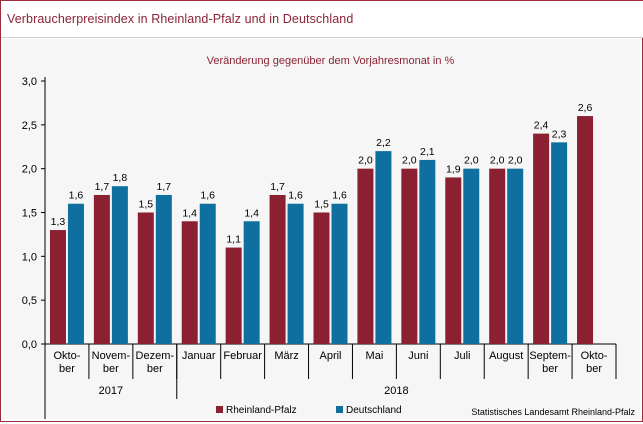  What do you see at coordinates (29, 170) in the screenshot?
I see `y-tick-label: 2,0` at bounding box center [29, 170].